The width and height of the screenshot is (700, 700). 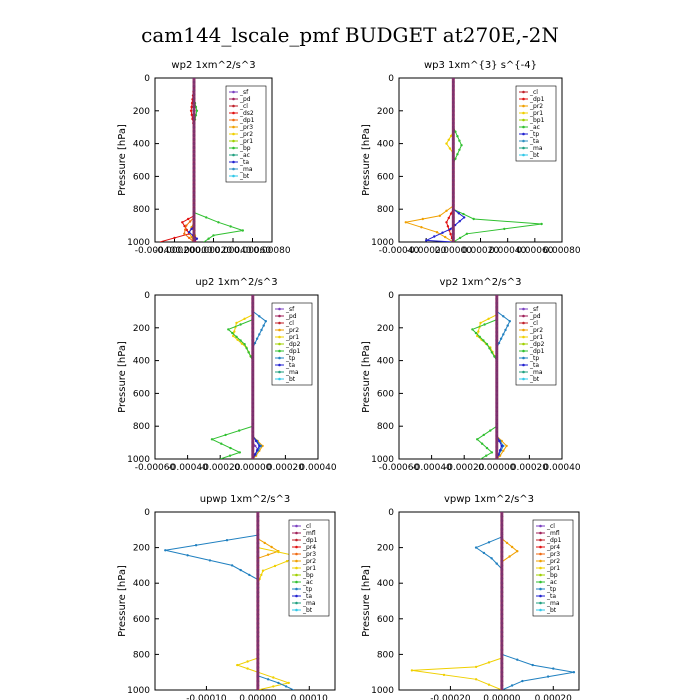 What do you see at coordinates (350, 35) in the screenshot?
I see `figure-title: cam144_lscale_pmf BUDGET at270E,-2N` at bounding box center [350, 35].